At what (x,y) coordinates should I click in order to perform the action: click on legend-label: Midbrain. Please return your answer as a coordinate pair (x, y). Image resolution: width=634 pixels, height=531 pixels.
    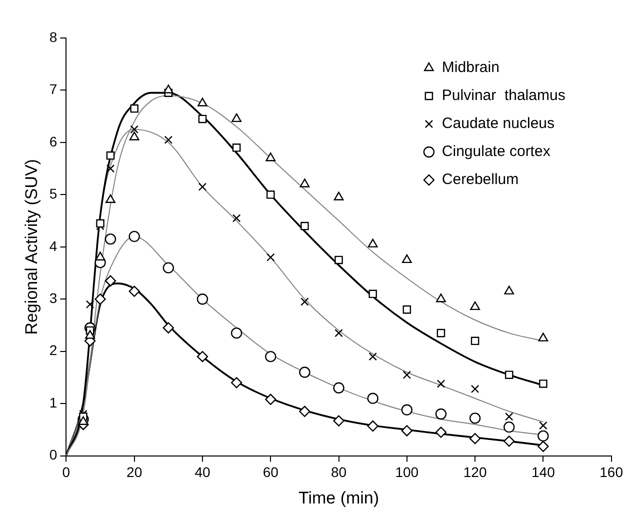
    Looking at the image, I should click on (471, 67).